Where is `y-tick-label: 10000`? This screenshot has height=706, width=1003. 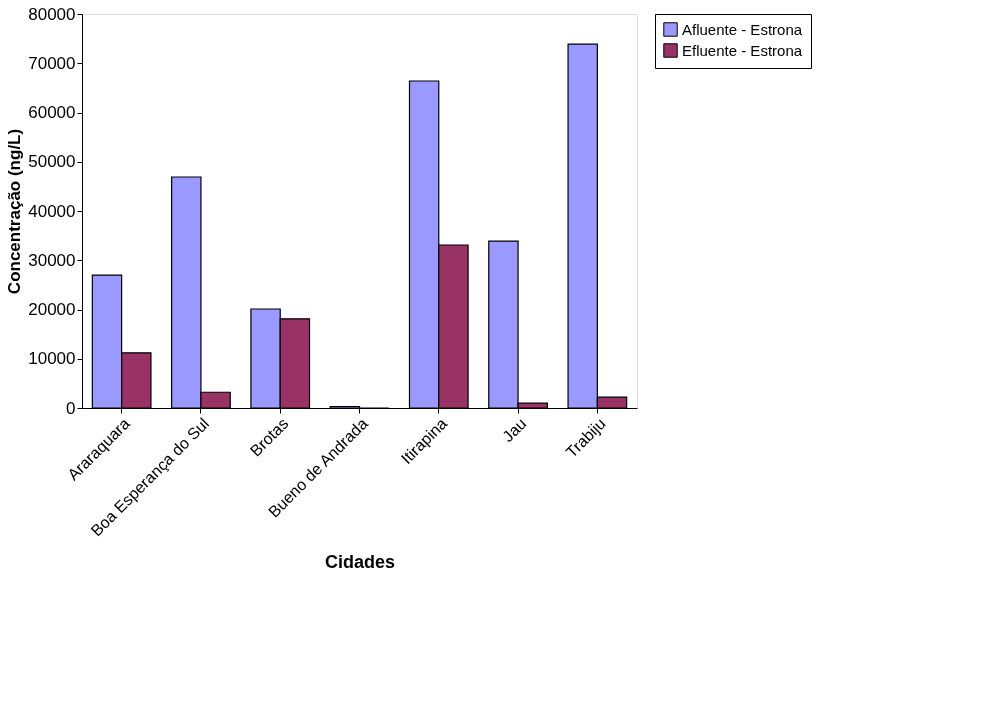 y-tick-label: 10000 is located at coordinates (52, 359).